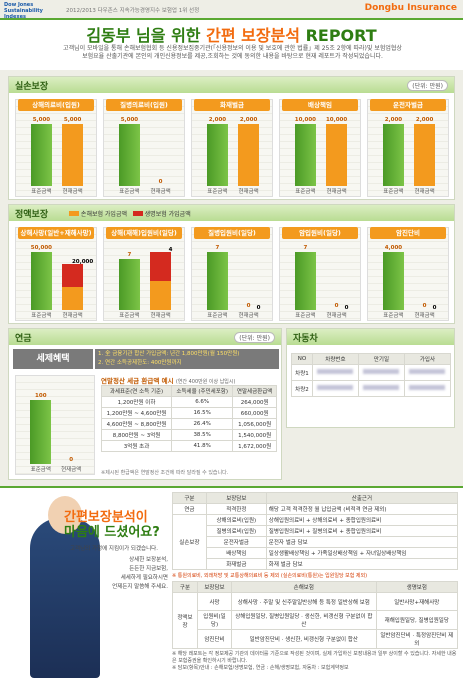  Describe the element at coordinates (214, 639) in the screenshot. I see `cell: 암진단비` at that location.